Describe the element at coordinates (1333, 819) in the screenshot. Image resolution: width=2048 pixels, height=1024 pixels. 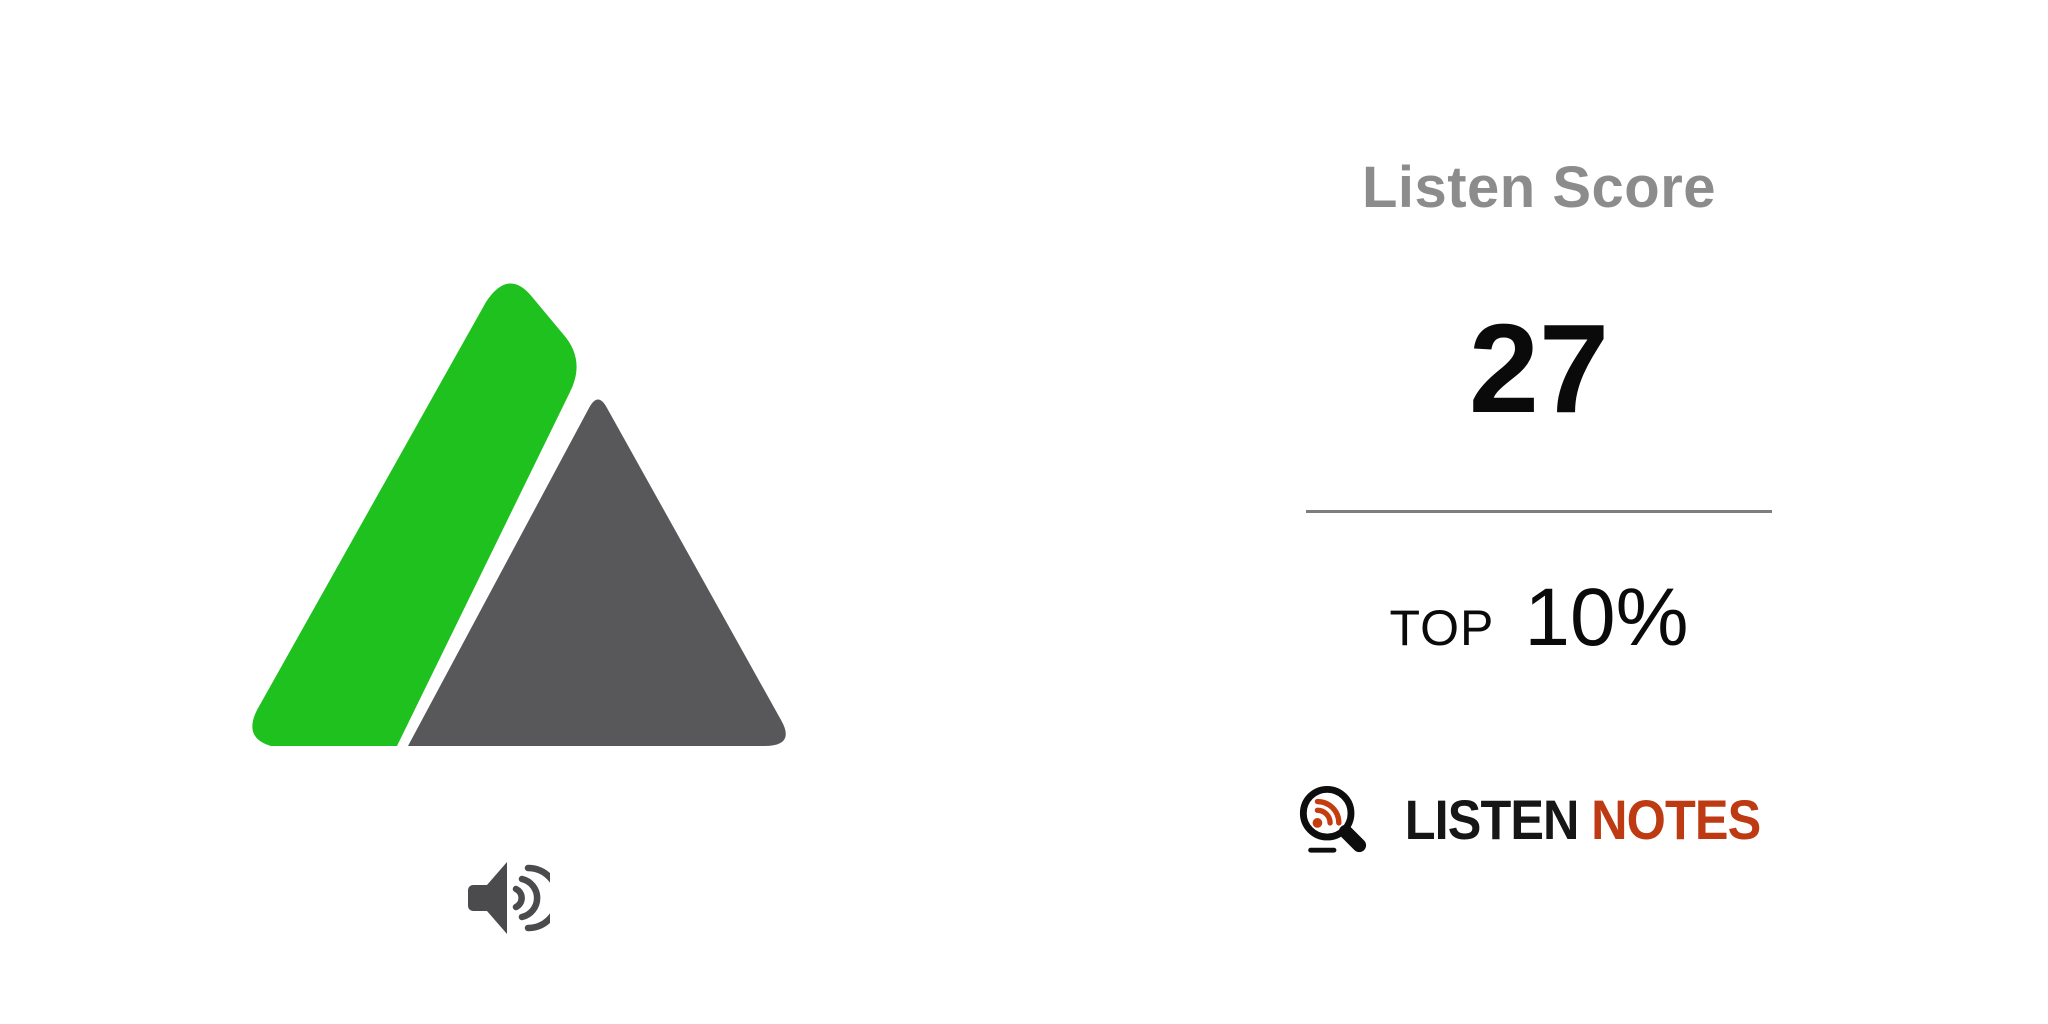
I see `magnifier-rss-icon` at that location.